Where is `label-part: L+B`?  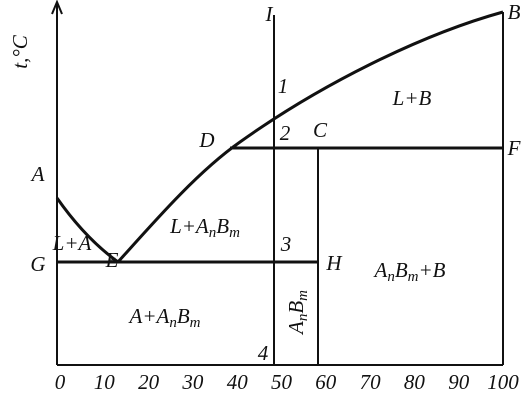
label-part: L+B is located at coordinates (412, 98).